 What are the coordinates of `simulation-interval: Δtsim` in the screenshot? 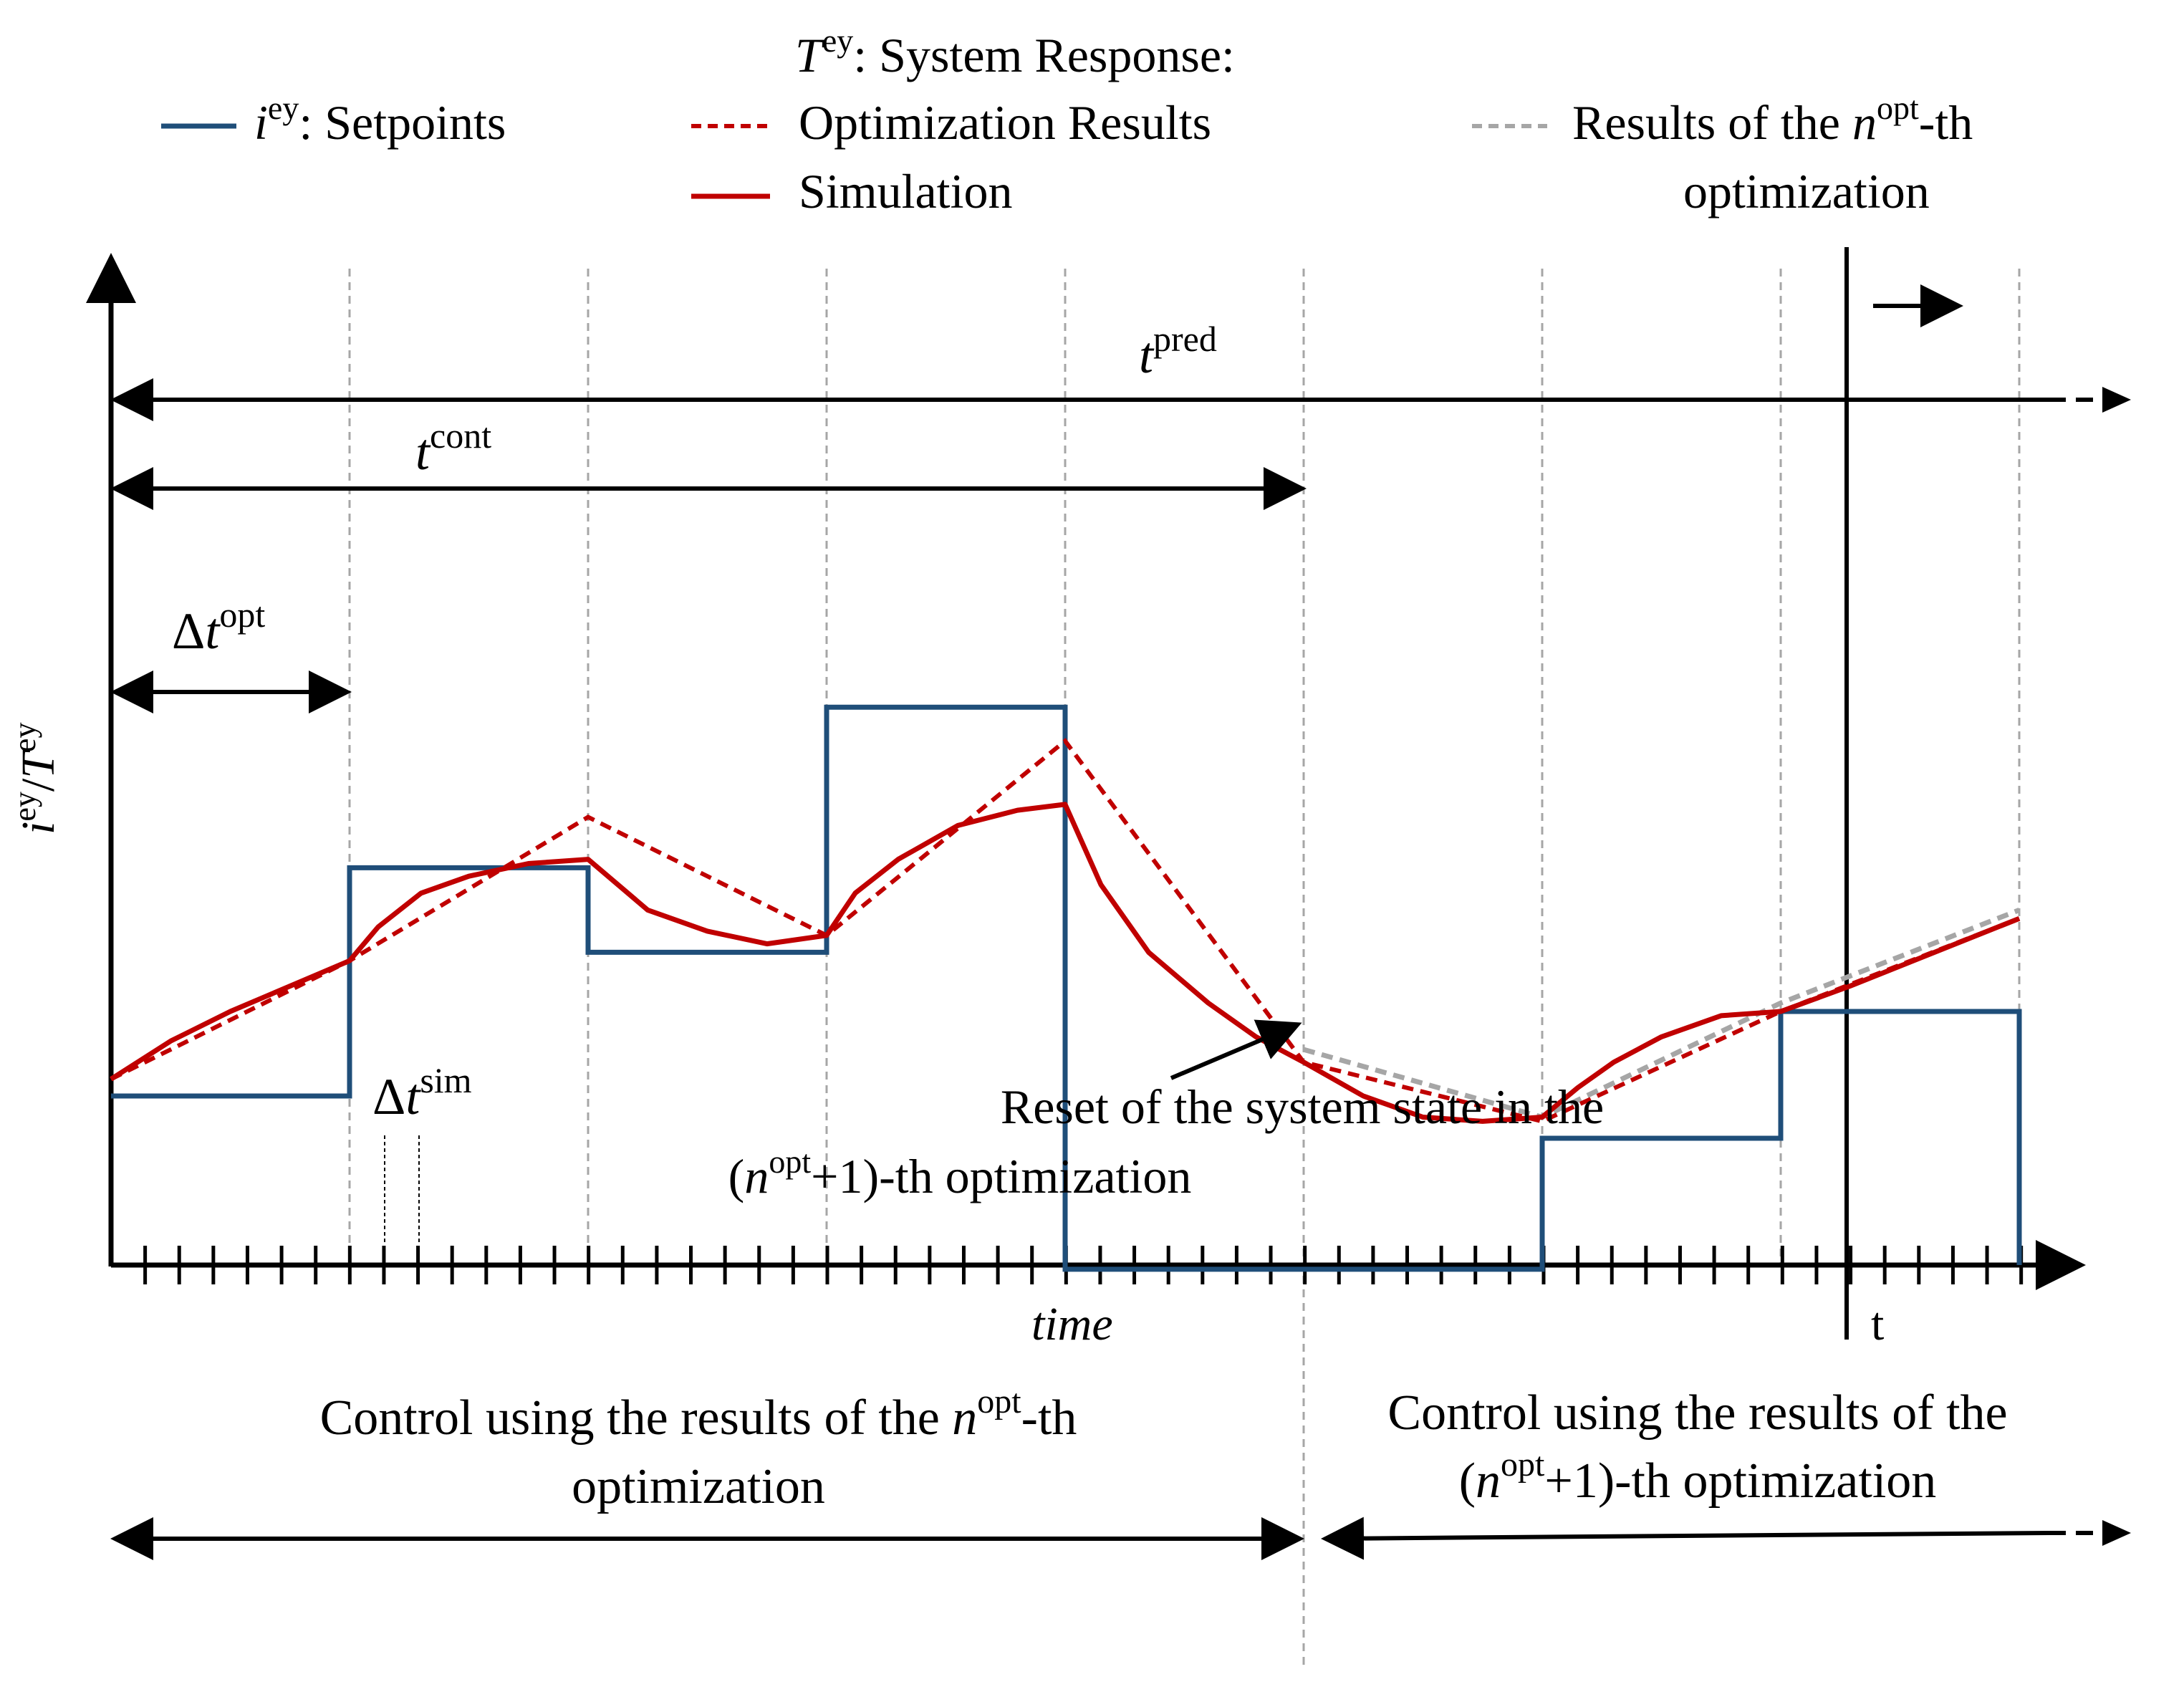 It's located at (422, 1151).